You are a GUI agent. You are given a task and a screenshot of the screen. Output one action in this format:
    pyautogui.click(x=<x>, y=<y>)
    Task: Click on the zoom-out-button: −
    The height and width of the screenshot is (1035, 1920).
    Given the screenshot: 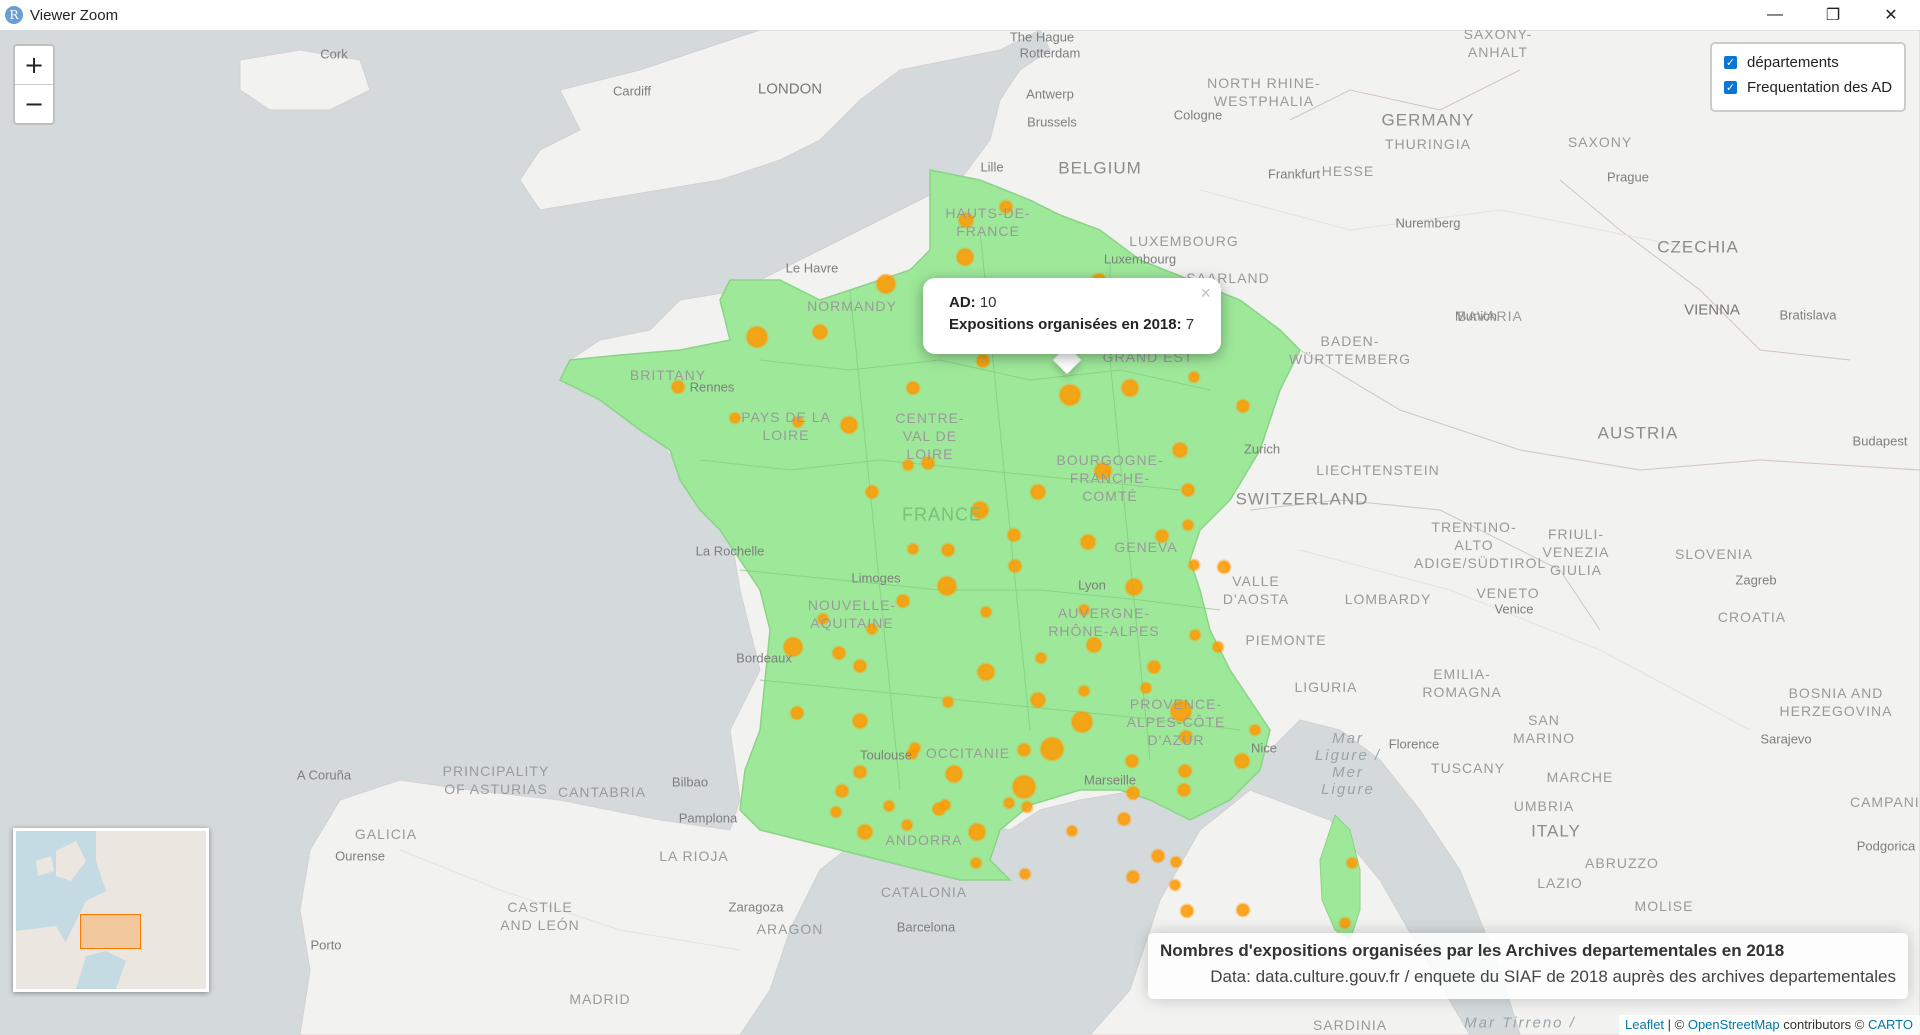 What is the action you would take?
    pyautogui.click(x=34, y=103)
    